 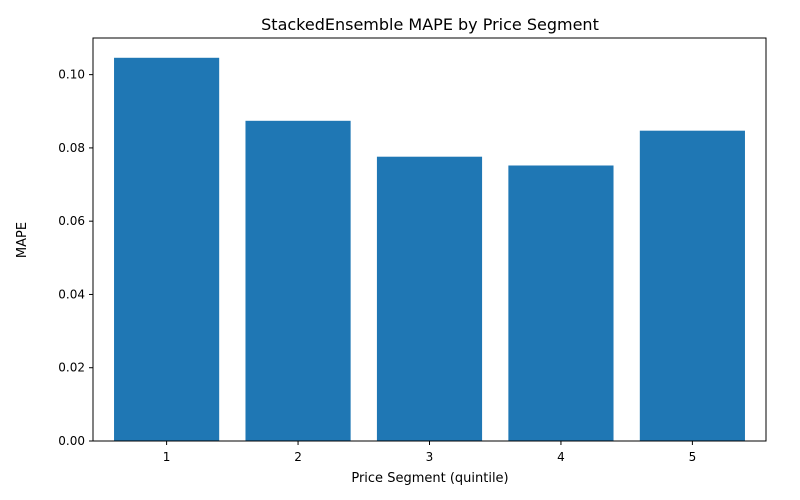 I want to click on y-tick-label: 0.04, so click(x=71, y=294).